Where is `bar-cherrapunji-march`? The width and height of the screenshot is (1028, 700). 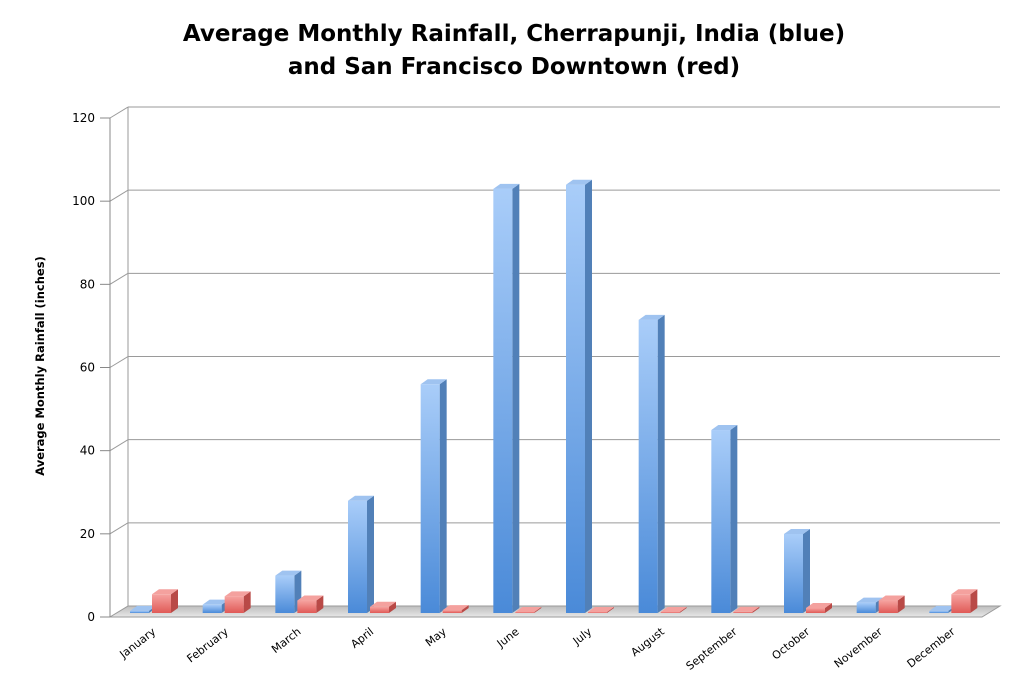
bar-cherrapunji-march is located at coordinates (288, 591).